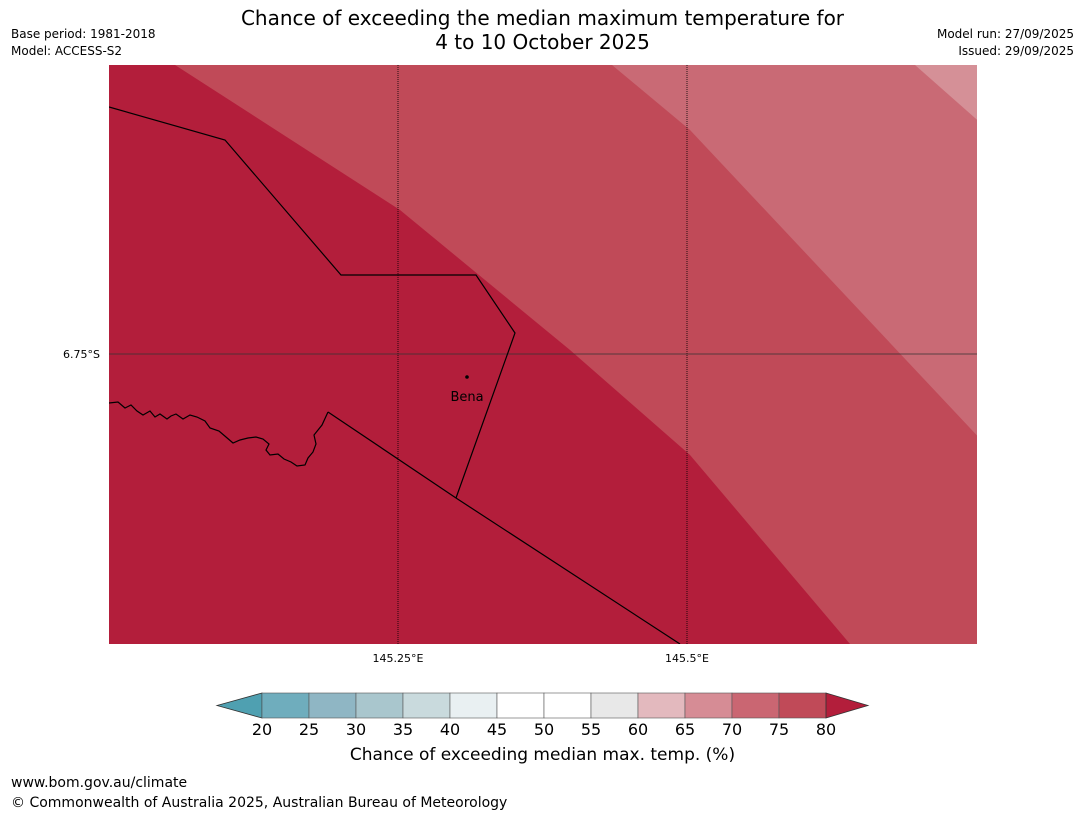 Image resolution: width=1085 pixels, height=816 pixels. I want to click on colorbar-tick-label: 55, so click(591, 729).